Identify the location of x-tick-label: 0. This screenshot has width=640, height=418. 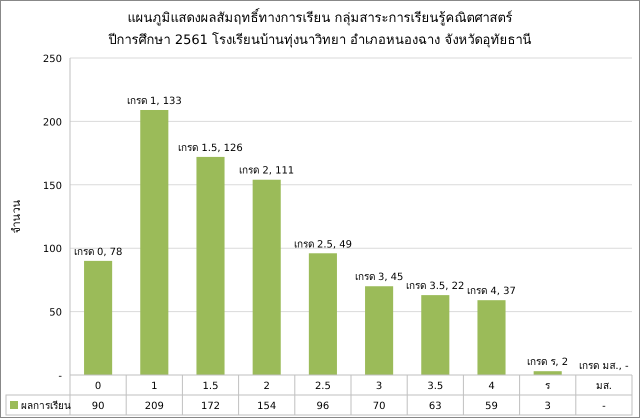
(98, 386).